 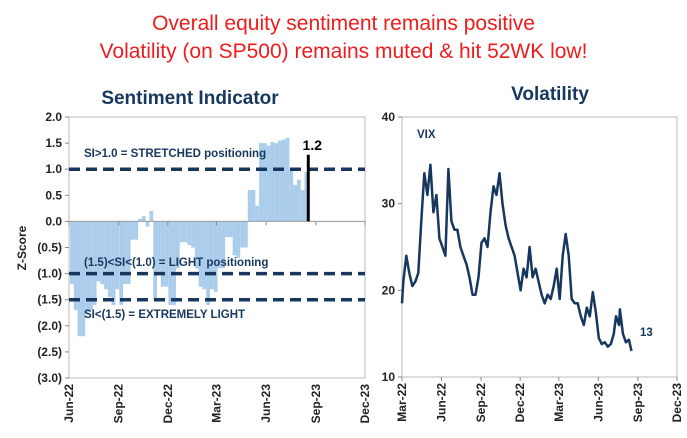 I want to click on sentiment-y-tick-label: 0.5, so click(x=53, y=195).